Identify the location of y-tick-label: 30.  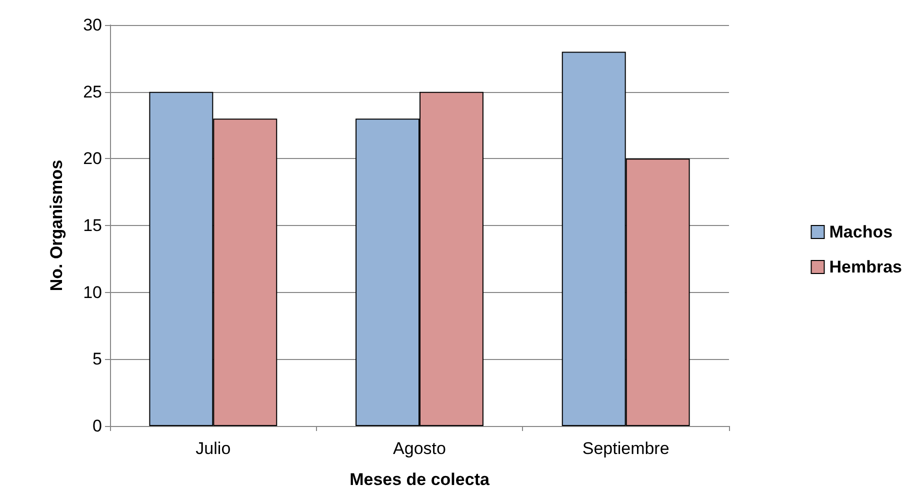
(92, 25).